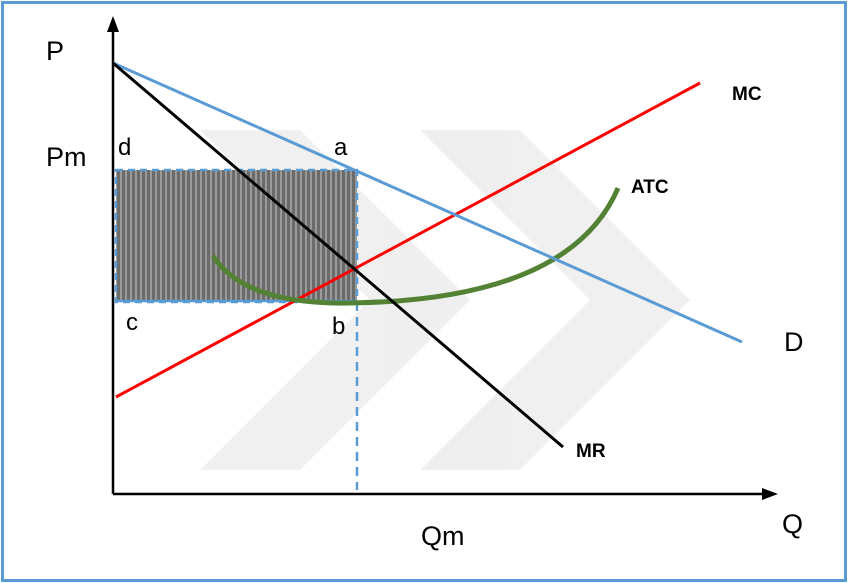  What do you see at coordinates (747, 94) in the screenshot?
I see `mc-label: MC` at bounding box center [747, 94].